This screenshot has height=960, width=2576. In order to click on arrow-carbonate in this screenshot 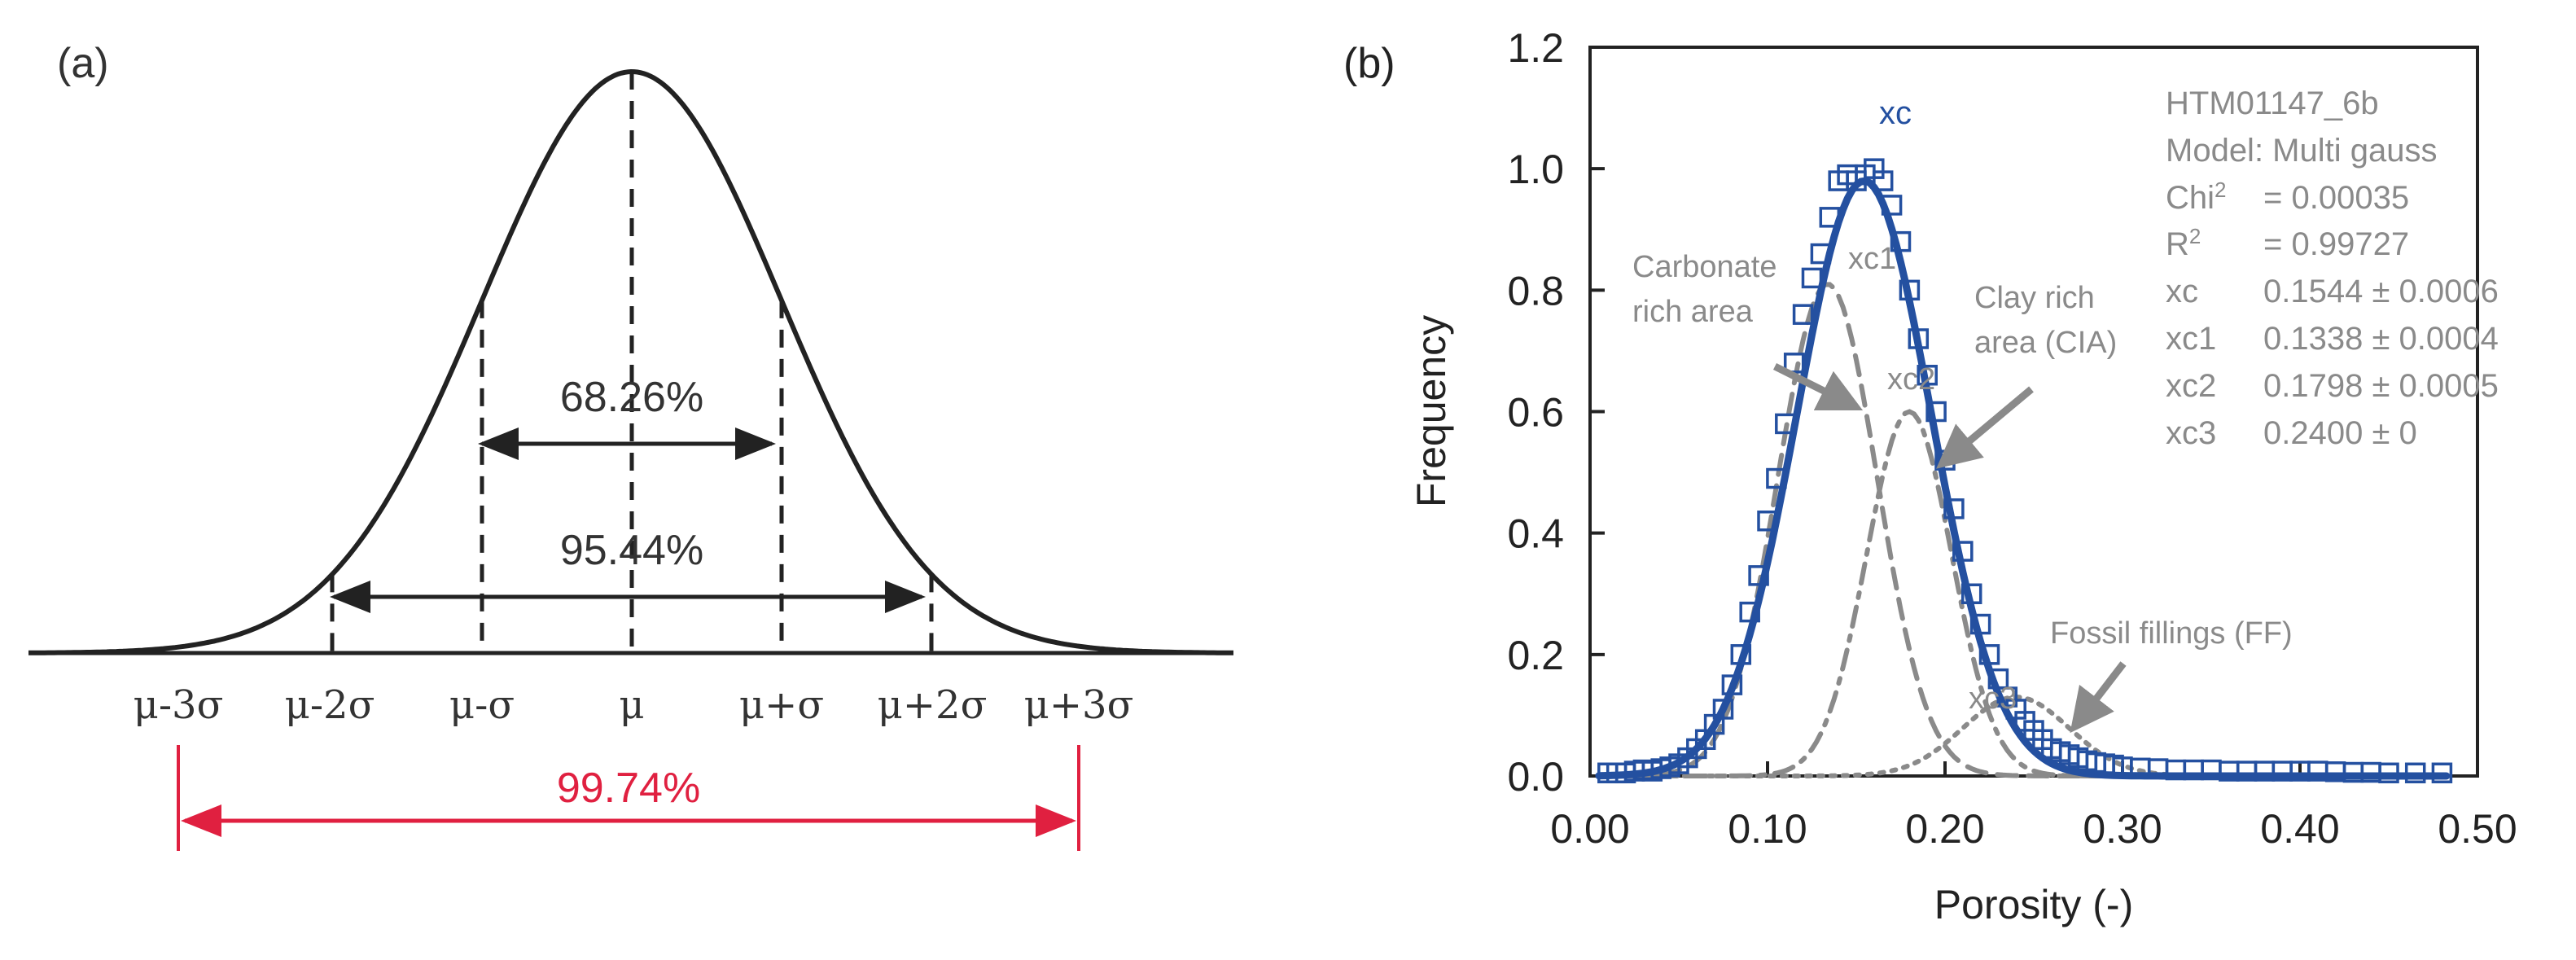, I will do `click(1818, 386)`.